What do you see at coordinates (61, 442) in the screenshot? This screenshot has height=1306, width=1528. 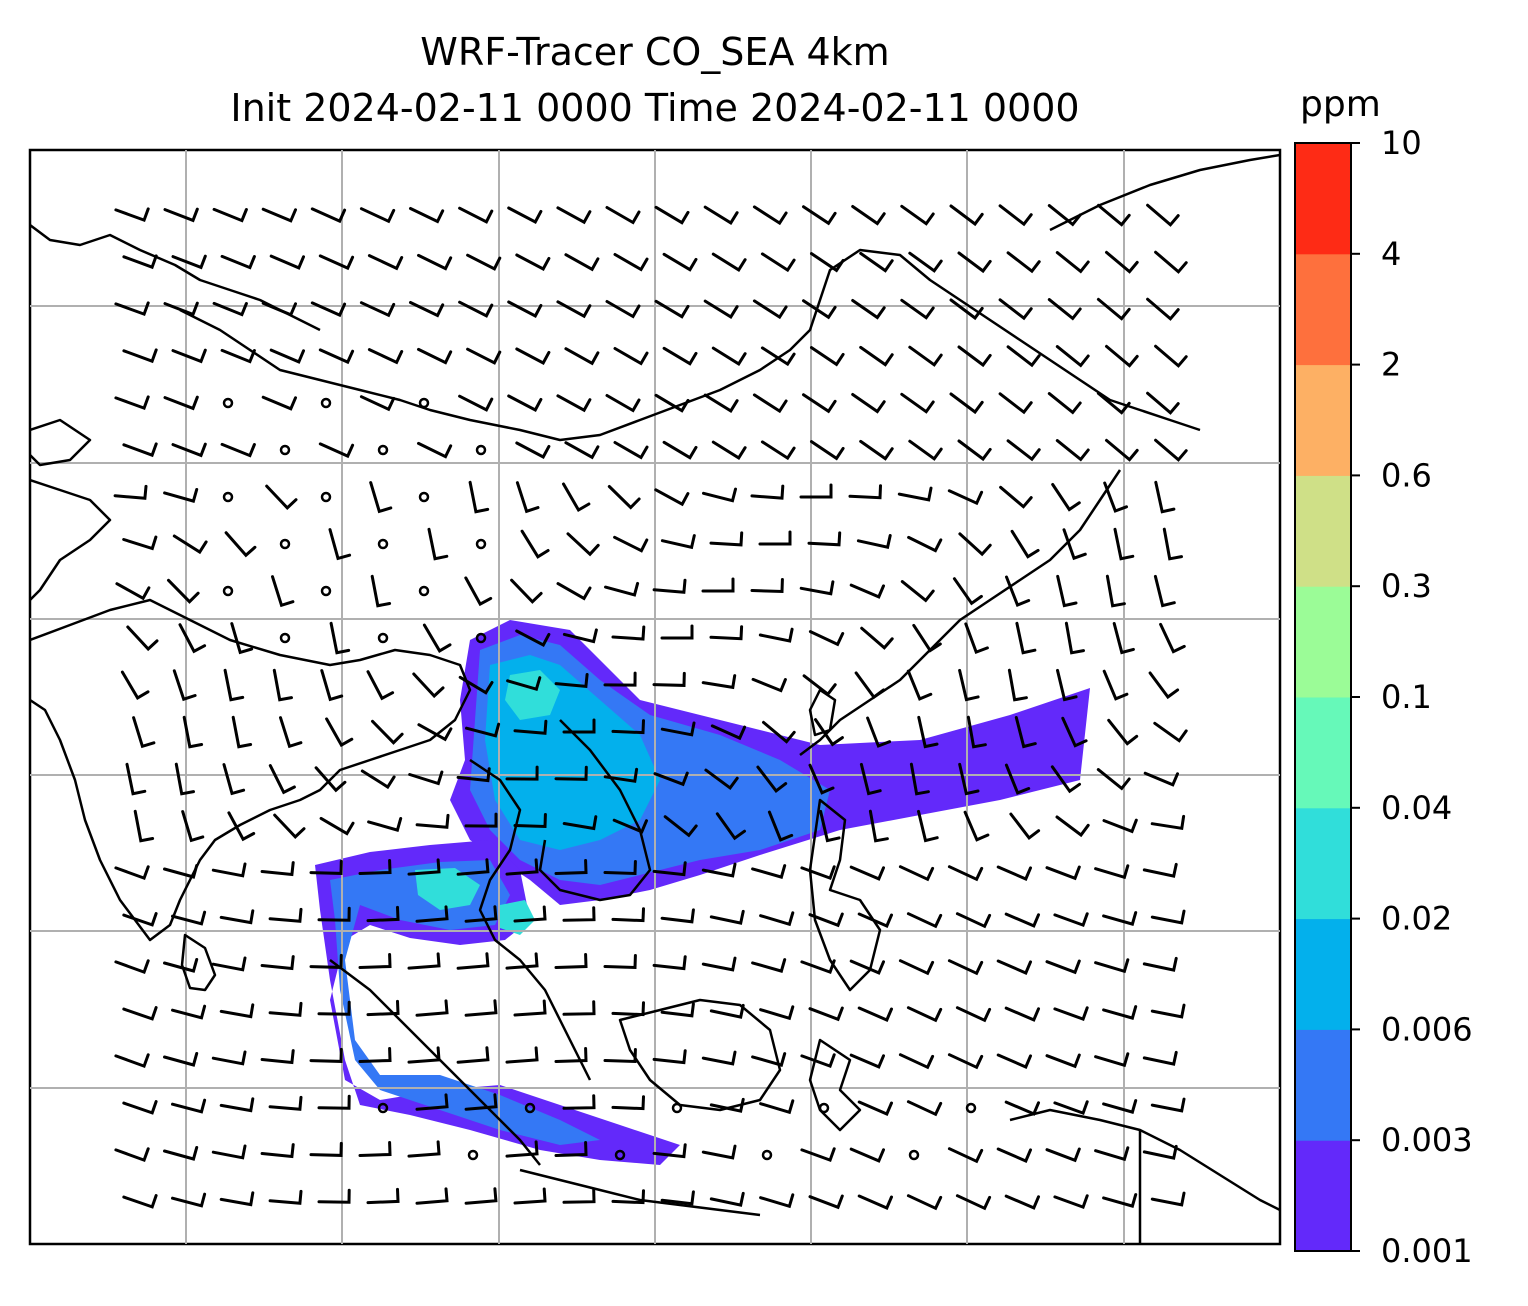 I see `central-asia` at bounding box center [61, 442].